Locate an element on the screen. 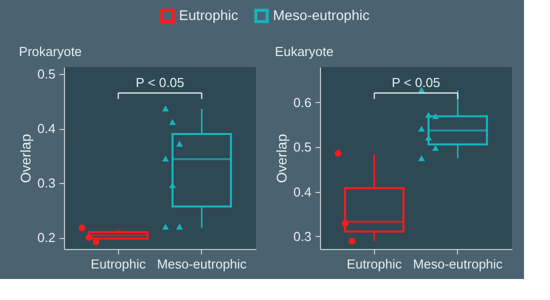  y-tick-label: 0.6 is located at coordinates (302, 102).